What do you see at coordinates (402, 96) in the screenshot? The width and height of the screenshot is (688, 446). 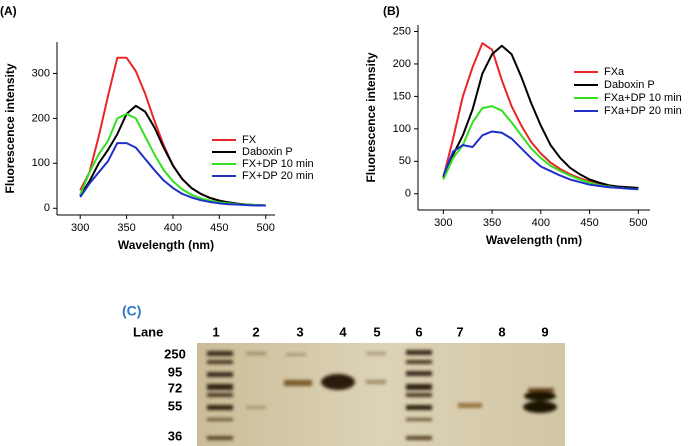 I see `y-tick-label: 150` at bounding box center [402, 96].